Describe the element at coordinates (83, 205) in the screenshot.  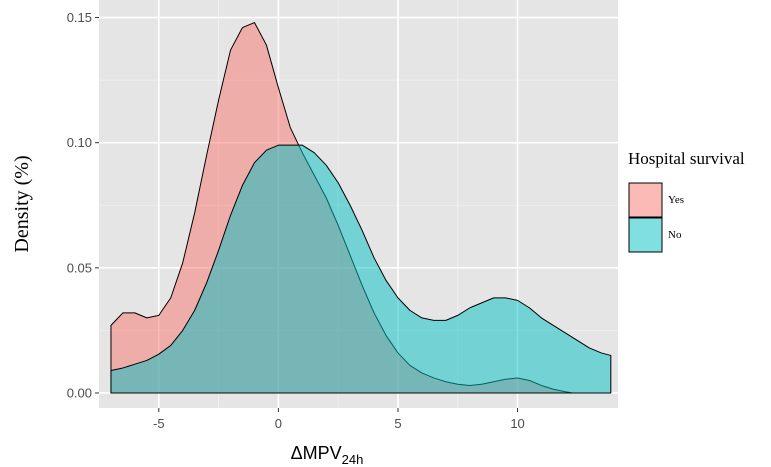
I see `y-axis-ticks: 0.00 0.05 0.10 0.15` at that location.